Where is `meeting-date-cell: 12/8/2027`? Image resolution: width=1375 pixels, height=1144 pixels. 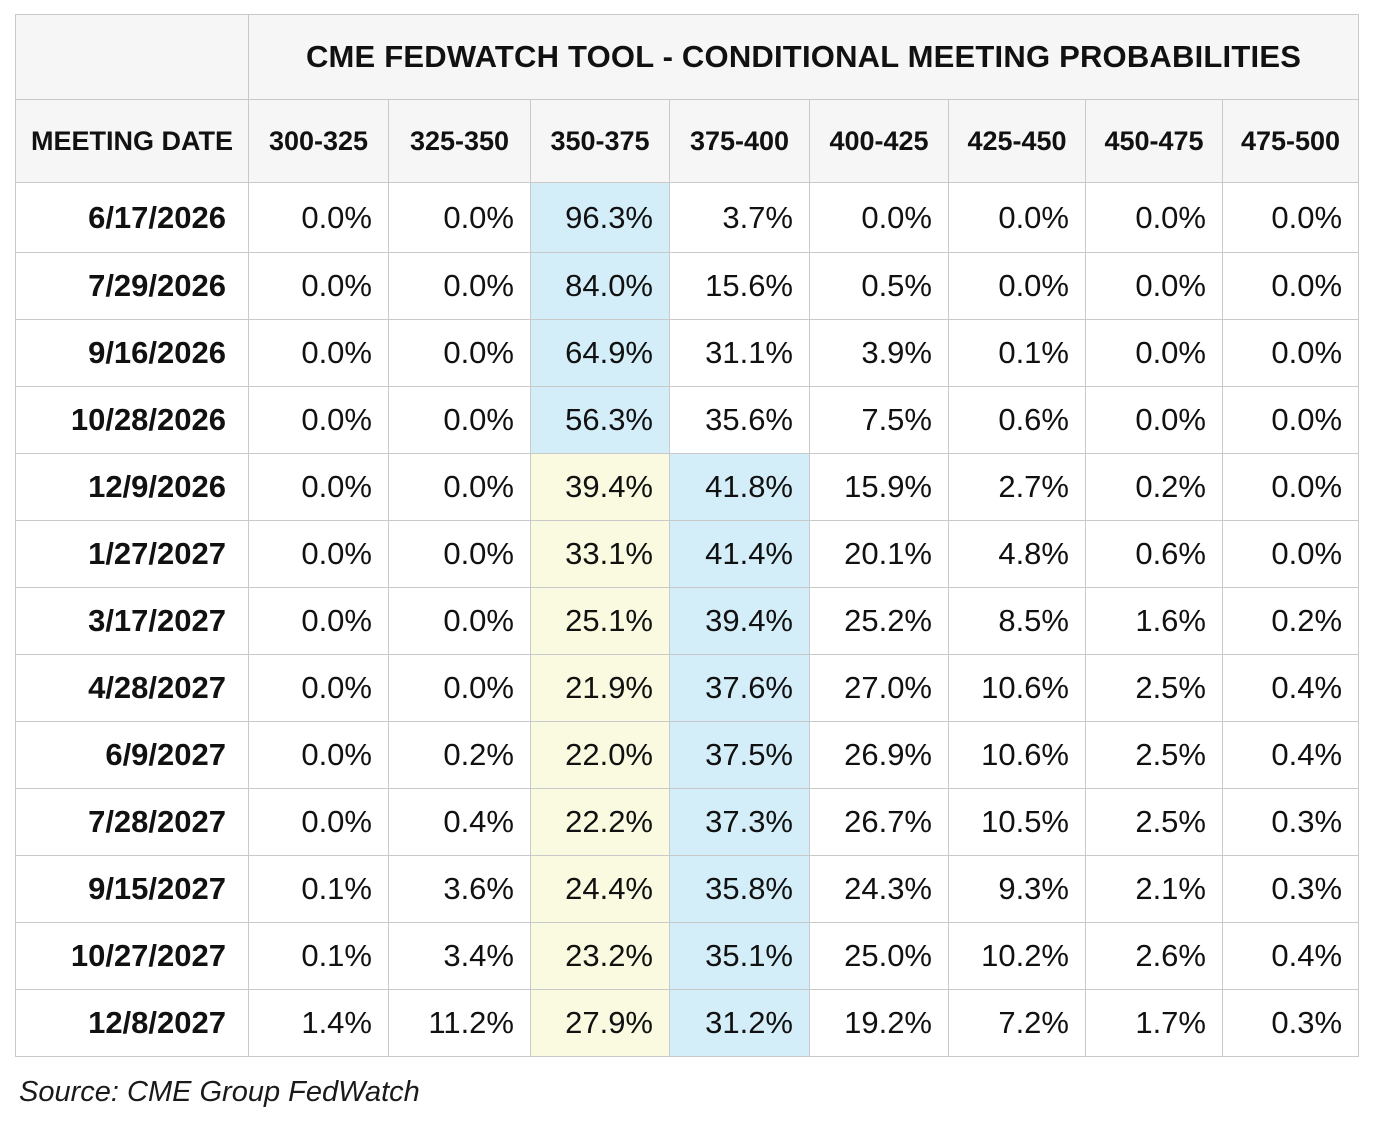 meeting-date-cell: 12/8/2027 is located at coordinates (132, 1023).